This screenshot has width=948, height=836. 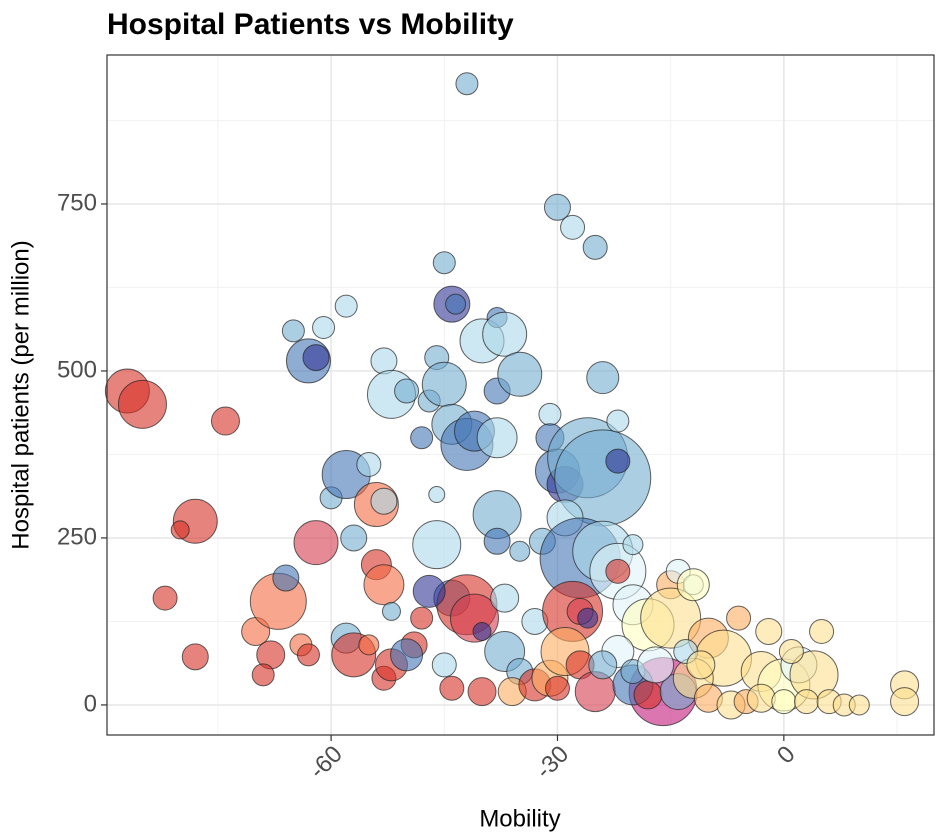 I want to click on y-tick-label: 750, so click(x=77, y=202).